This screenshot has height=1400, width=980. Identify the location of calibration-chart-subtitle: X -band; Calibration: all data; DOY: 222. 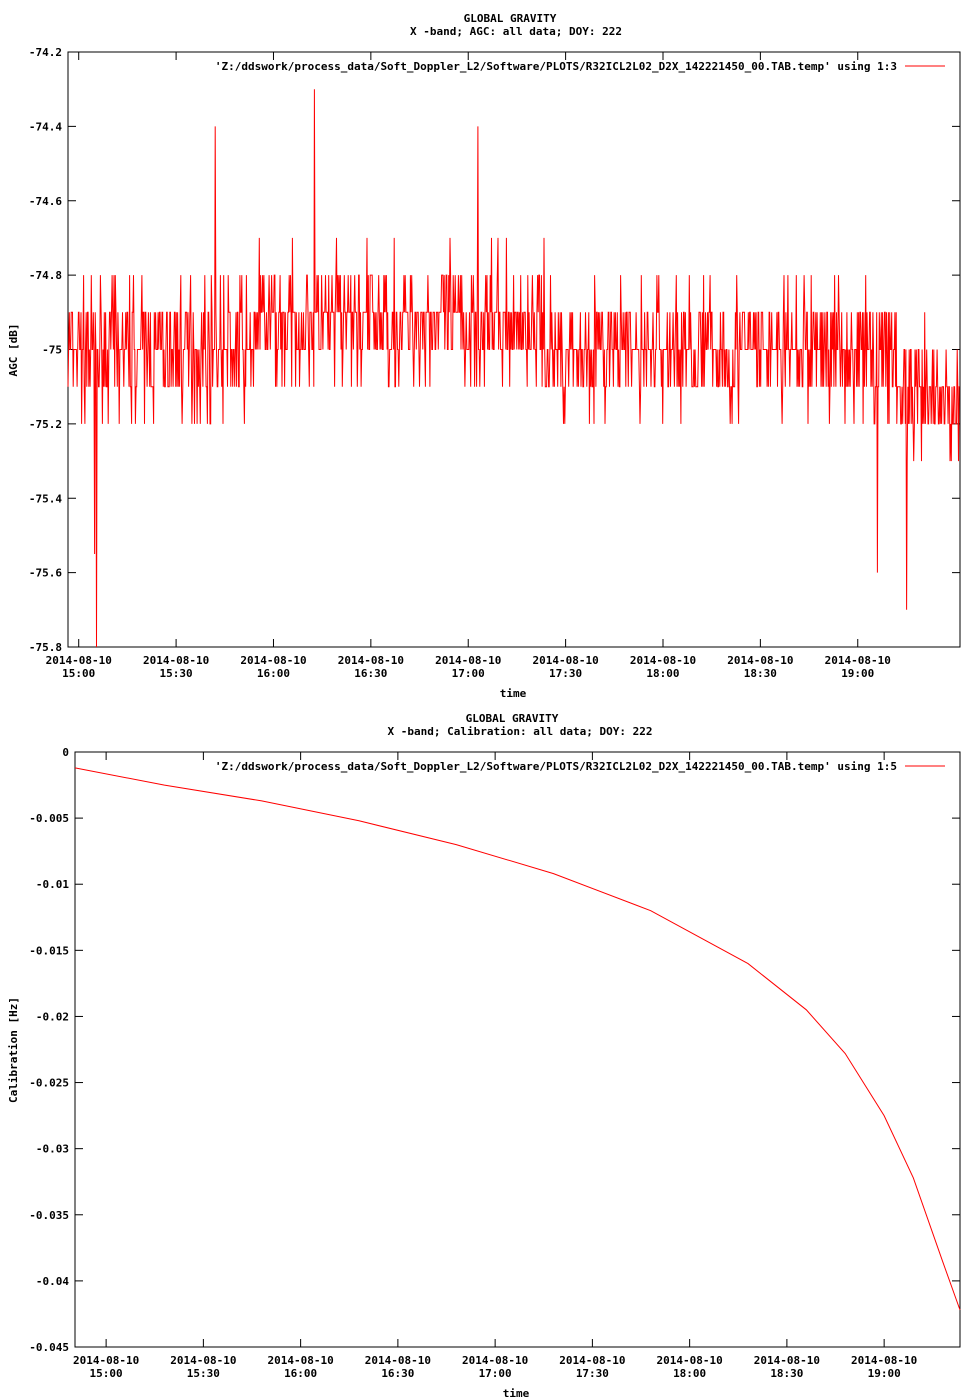
(520, 731).